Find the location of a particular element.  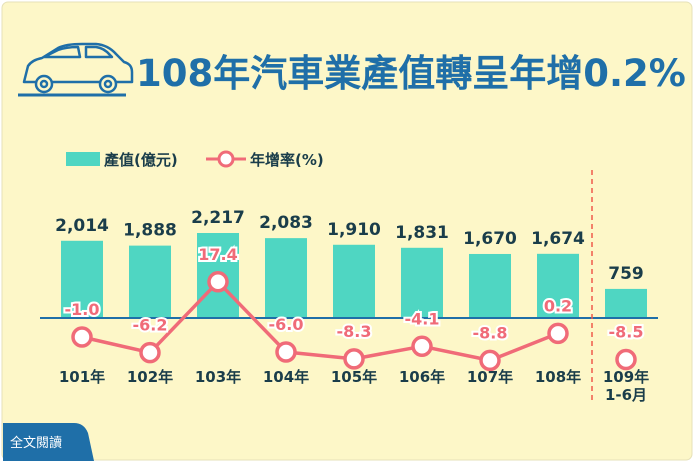

x-tick-label: 106年 is located at coordinates (422, 377).